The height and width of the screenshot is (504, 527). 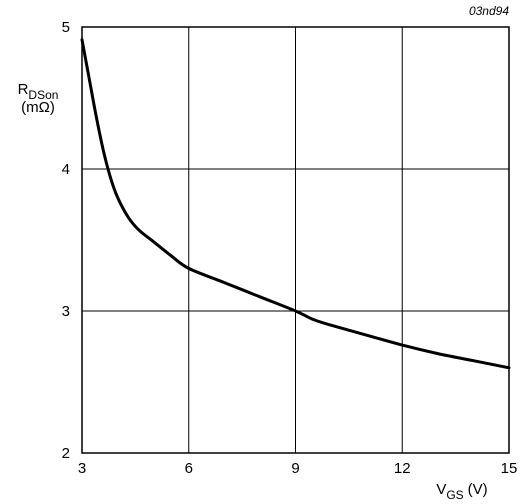 What do you see at coordinates (489, 11) in the screenshot?
I see `figure-reference: 03nd94` at bounding box center [489, 11].